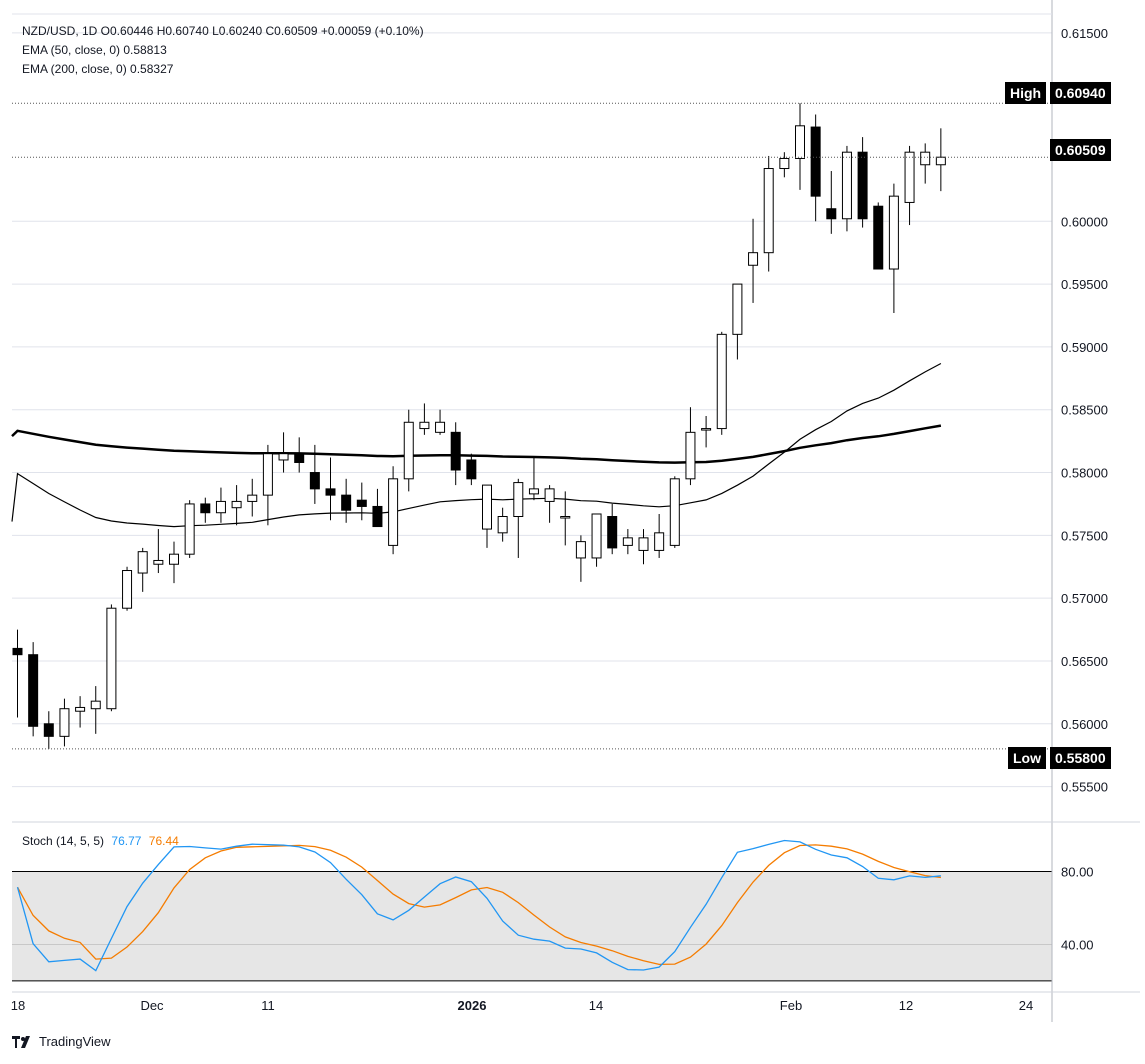 This screenshot has height=1064, width=1145. What do you see at coordinates (152, 1005) in the screenshot?
I see `time-tick-label: Dec` at bounding box center [152, 1005].